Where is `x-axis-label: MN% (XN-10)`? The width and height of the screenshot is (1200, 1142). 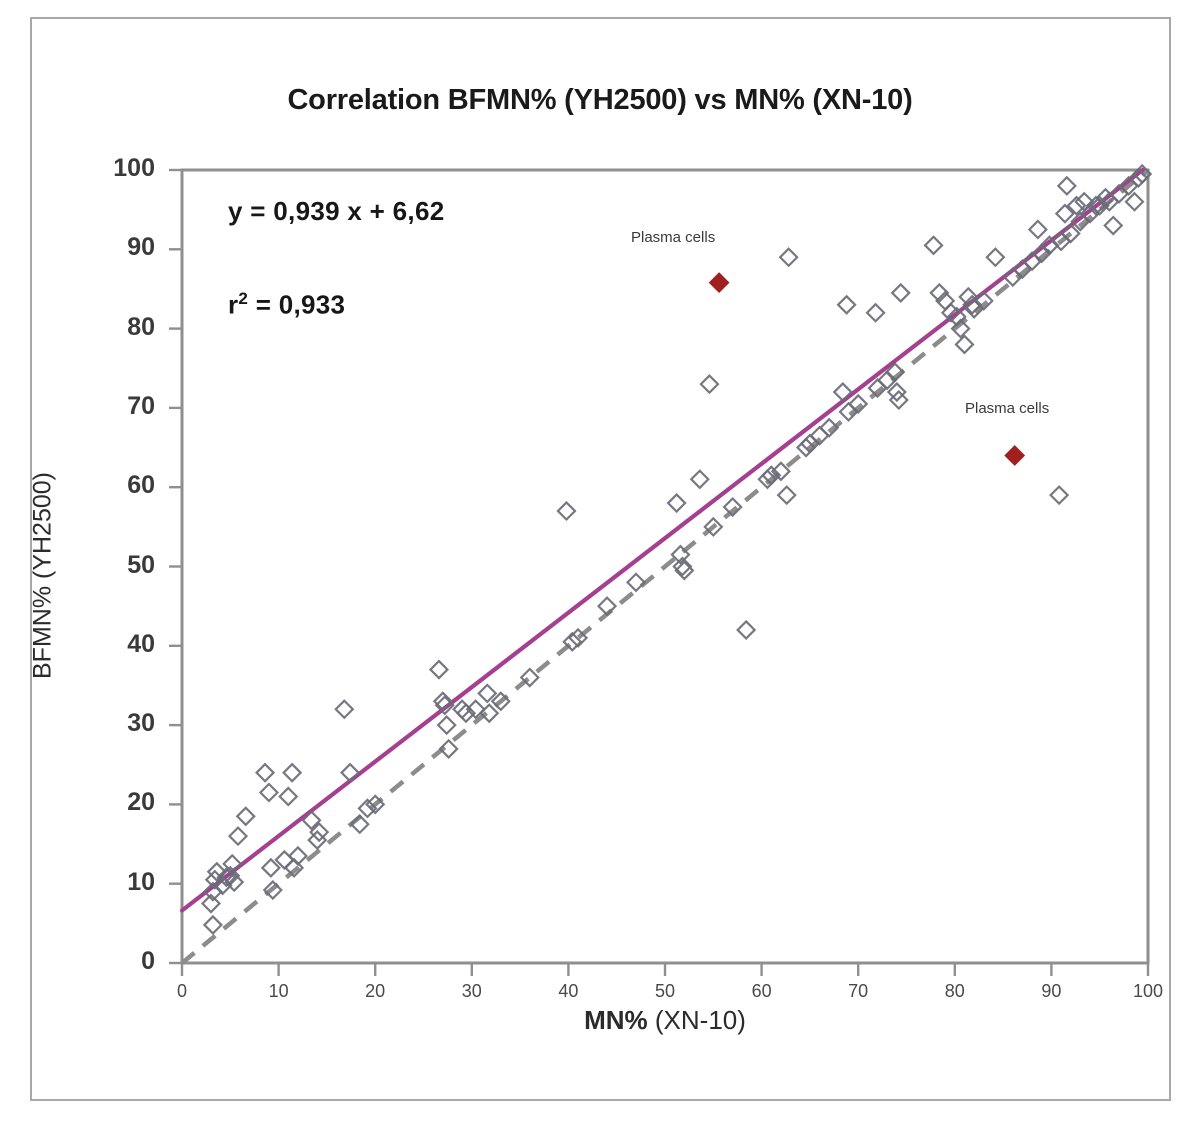
x-axis-label: MN% (XN-10) is located at coordinates (665, 1020).